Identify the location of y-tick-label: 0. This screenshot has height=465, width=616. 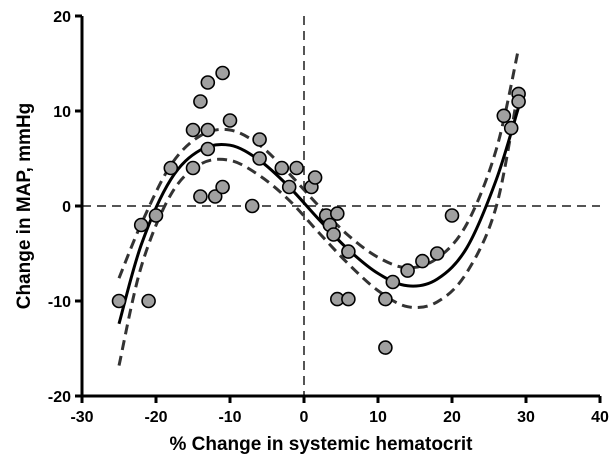
(66, 207).